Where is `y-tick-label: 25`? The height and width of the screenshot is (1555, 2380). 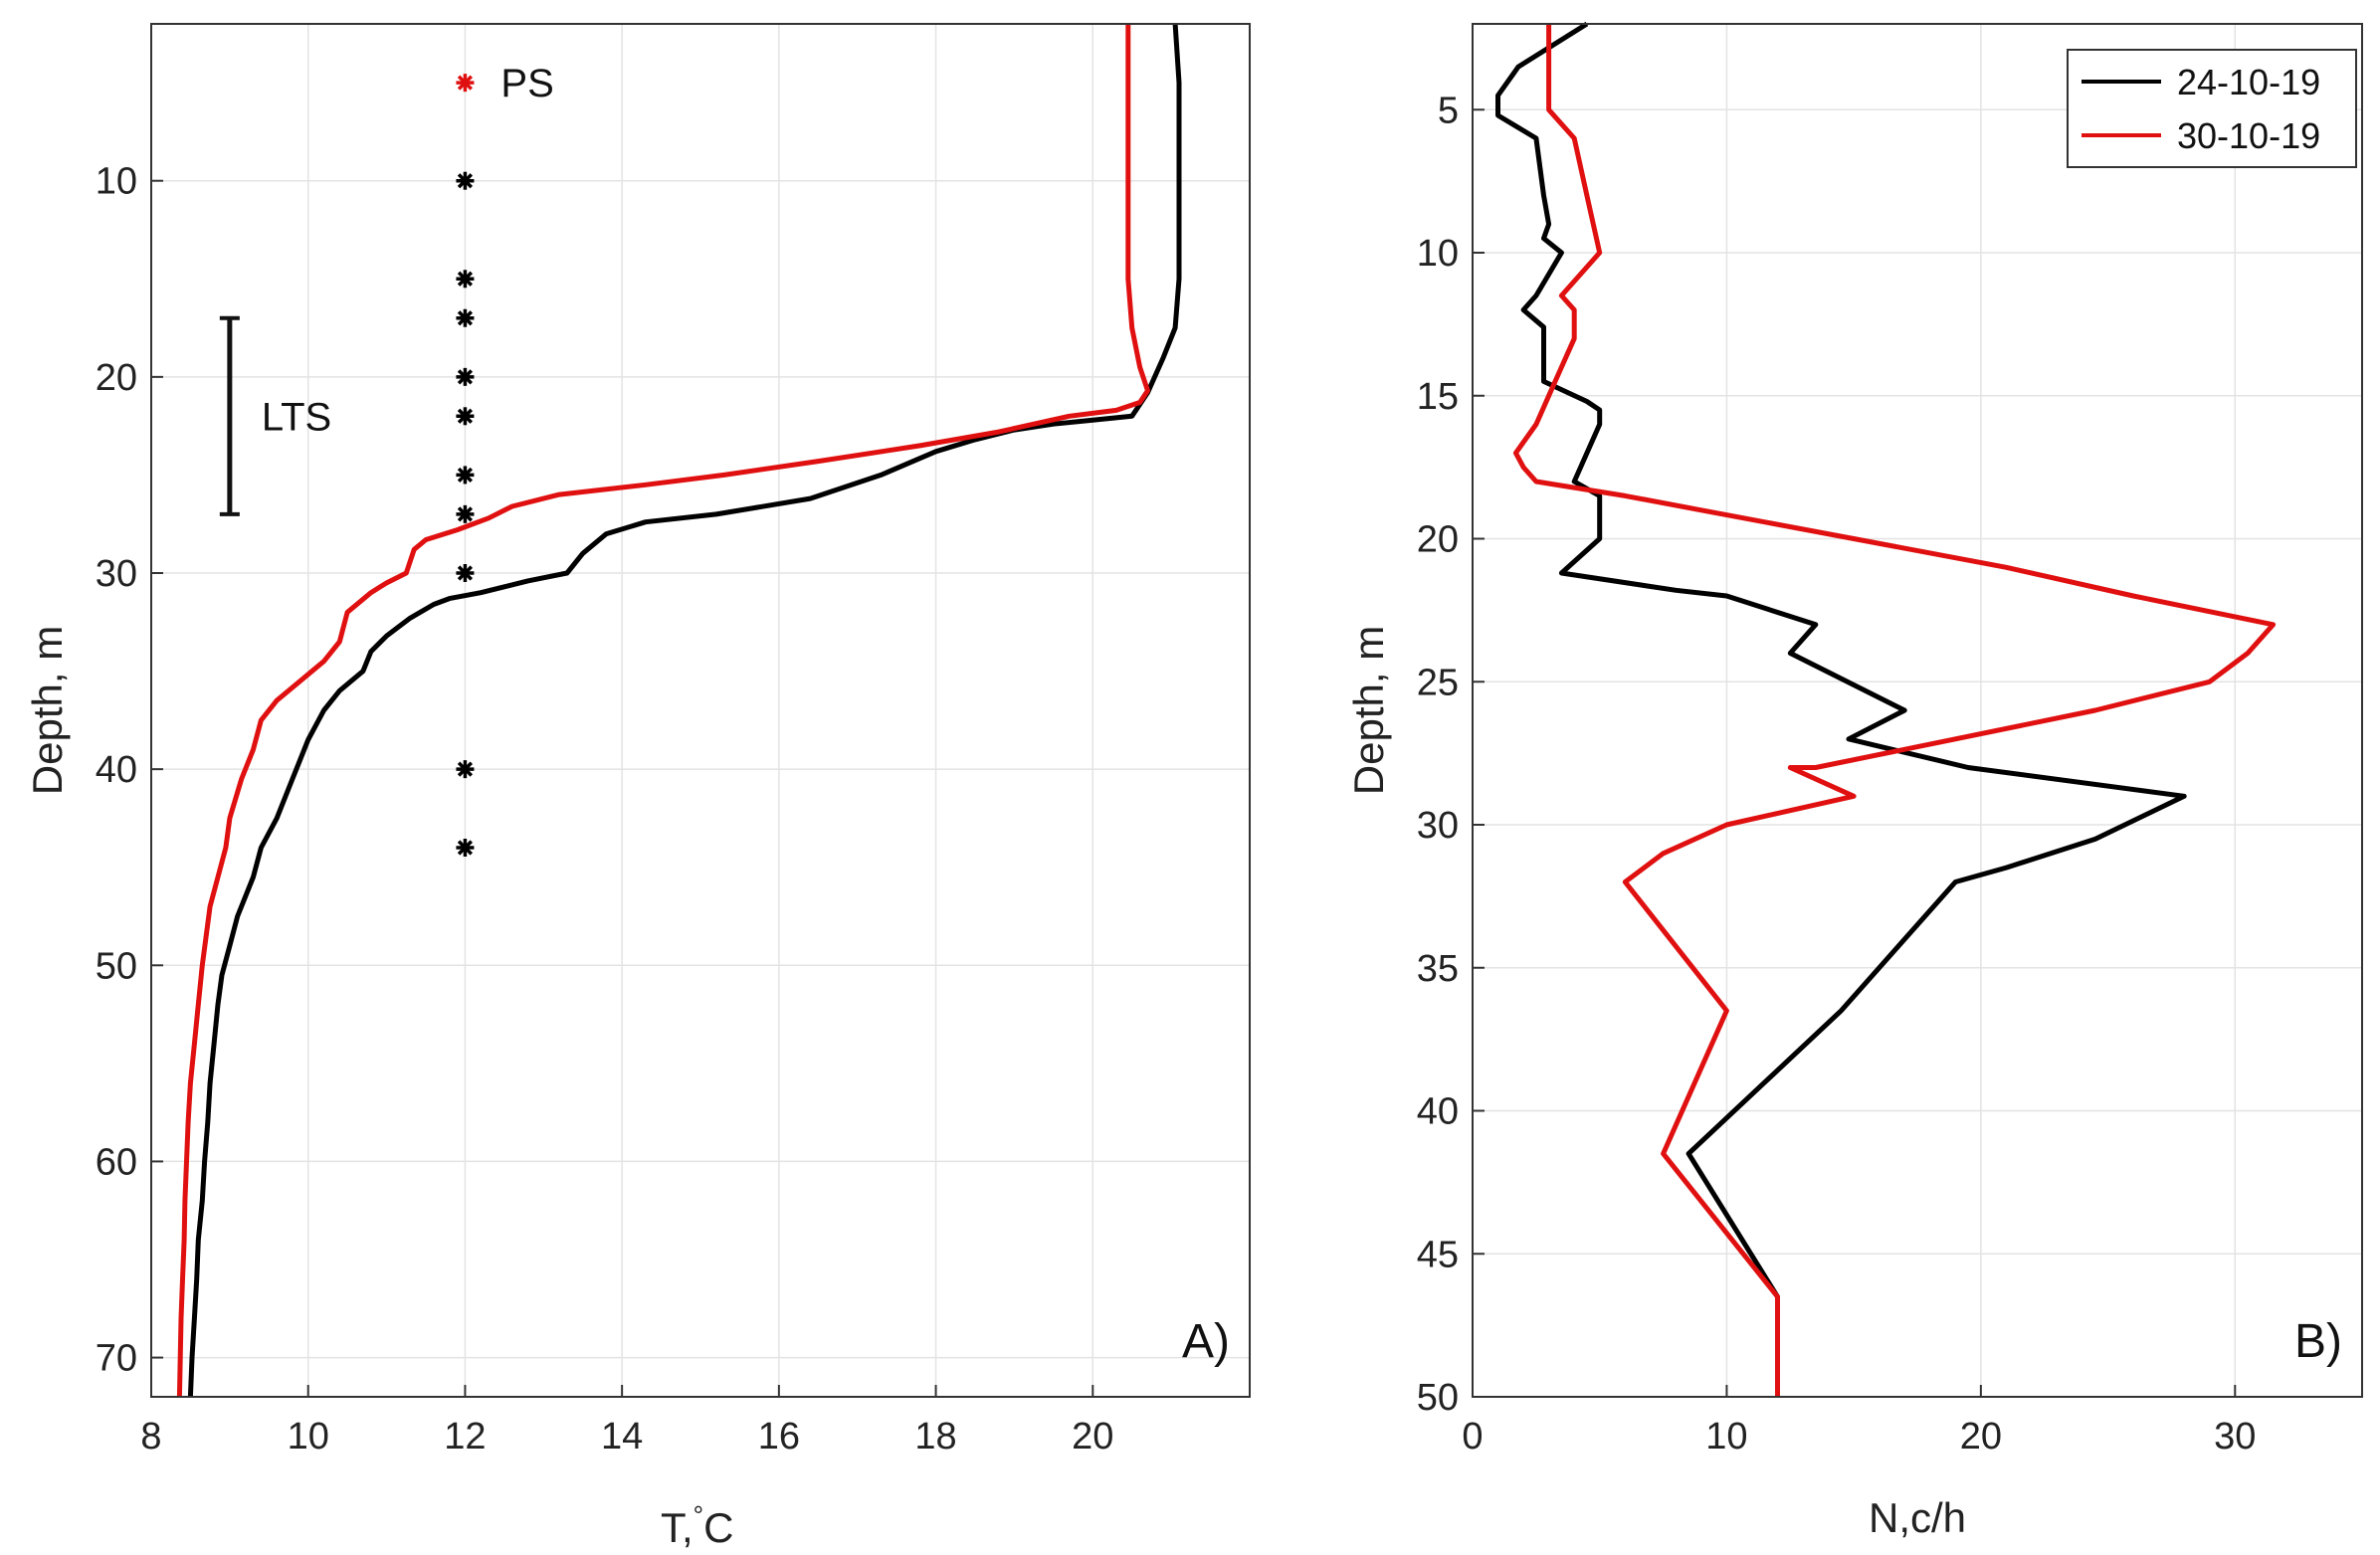 y-tick-label: 25 is located at coordinates (1438, 682).